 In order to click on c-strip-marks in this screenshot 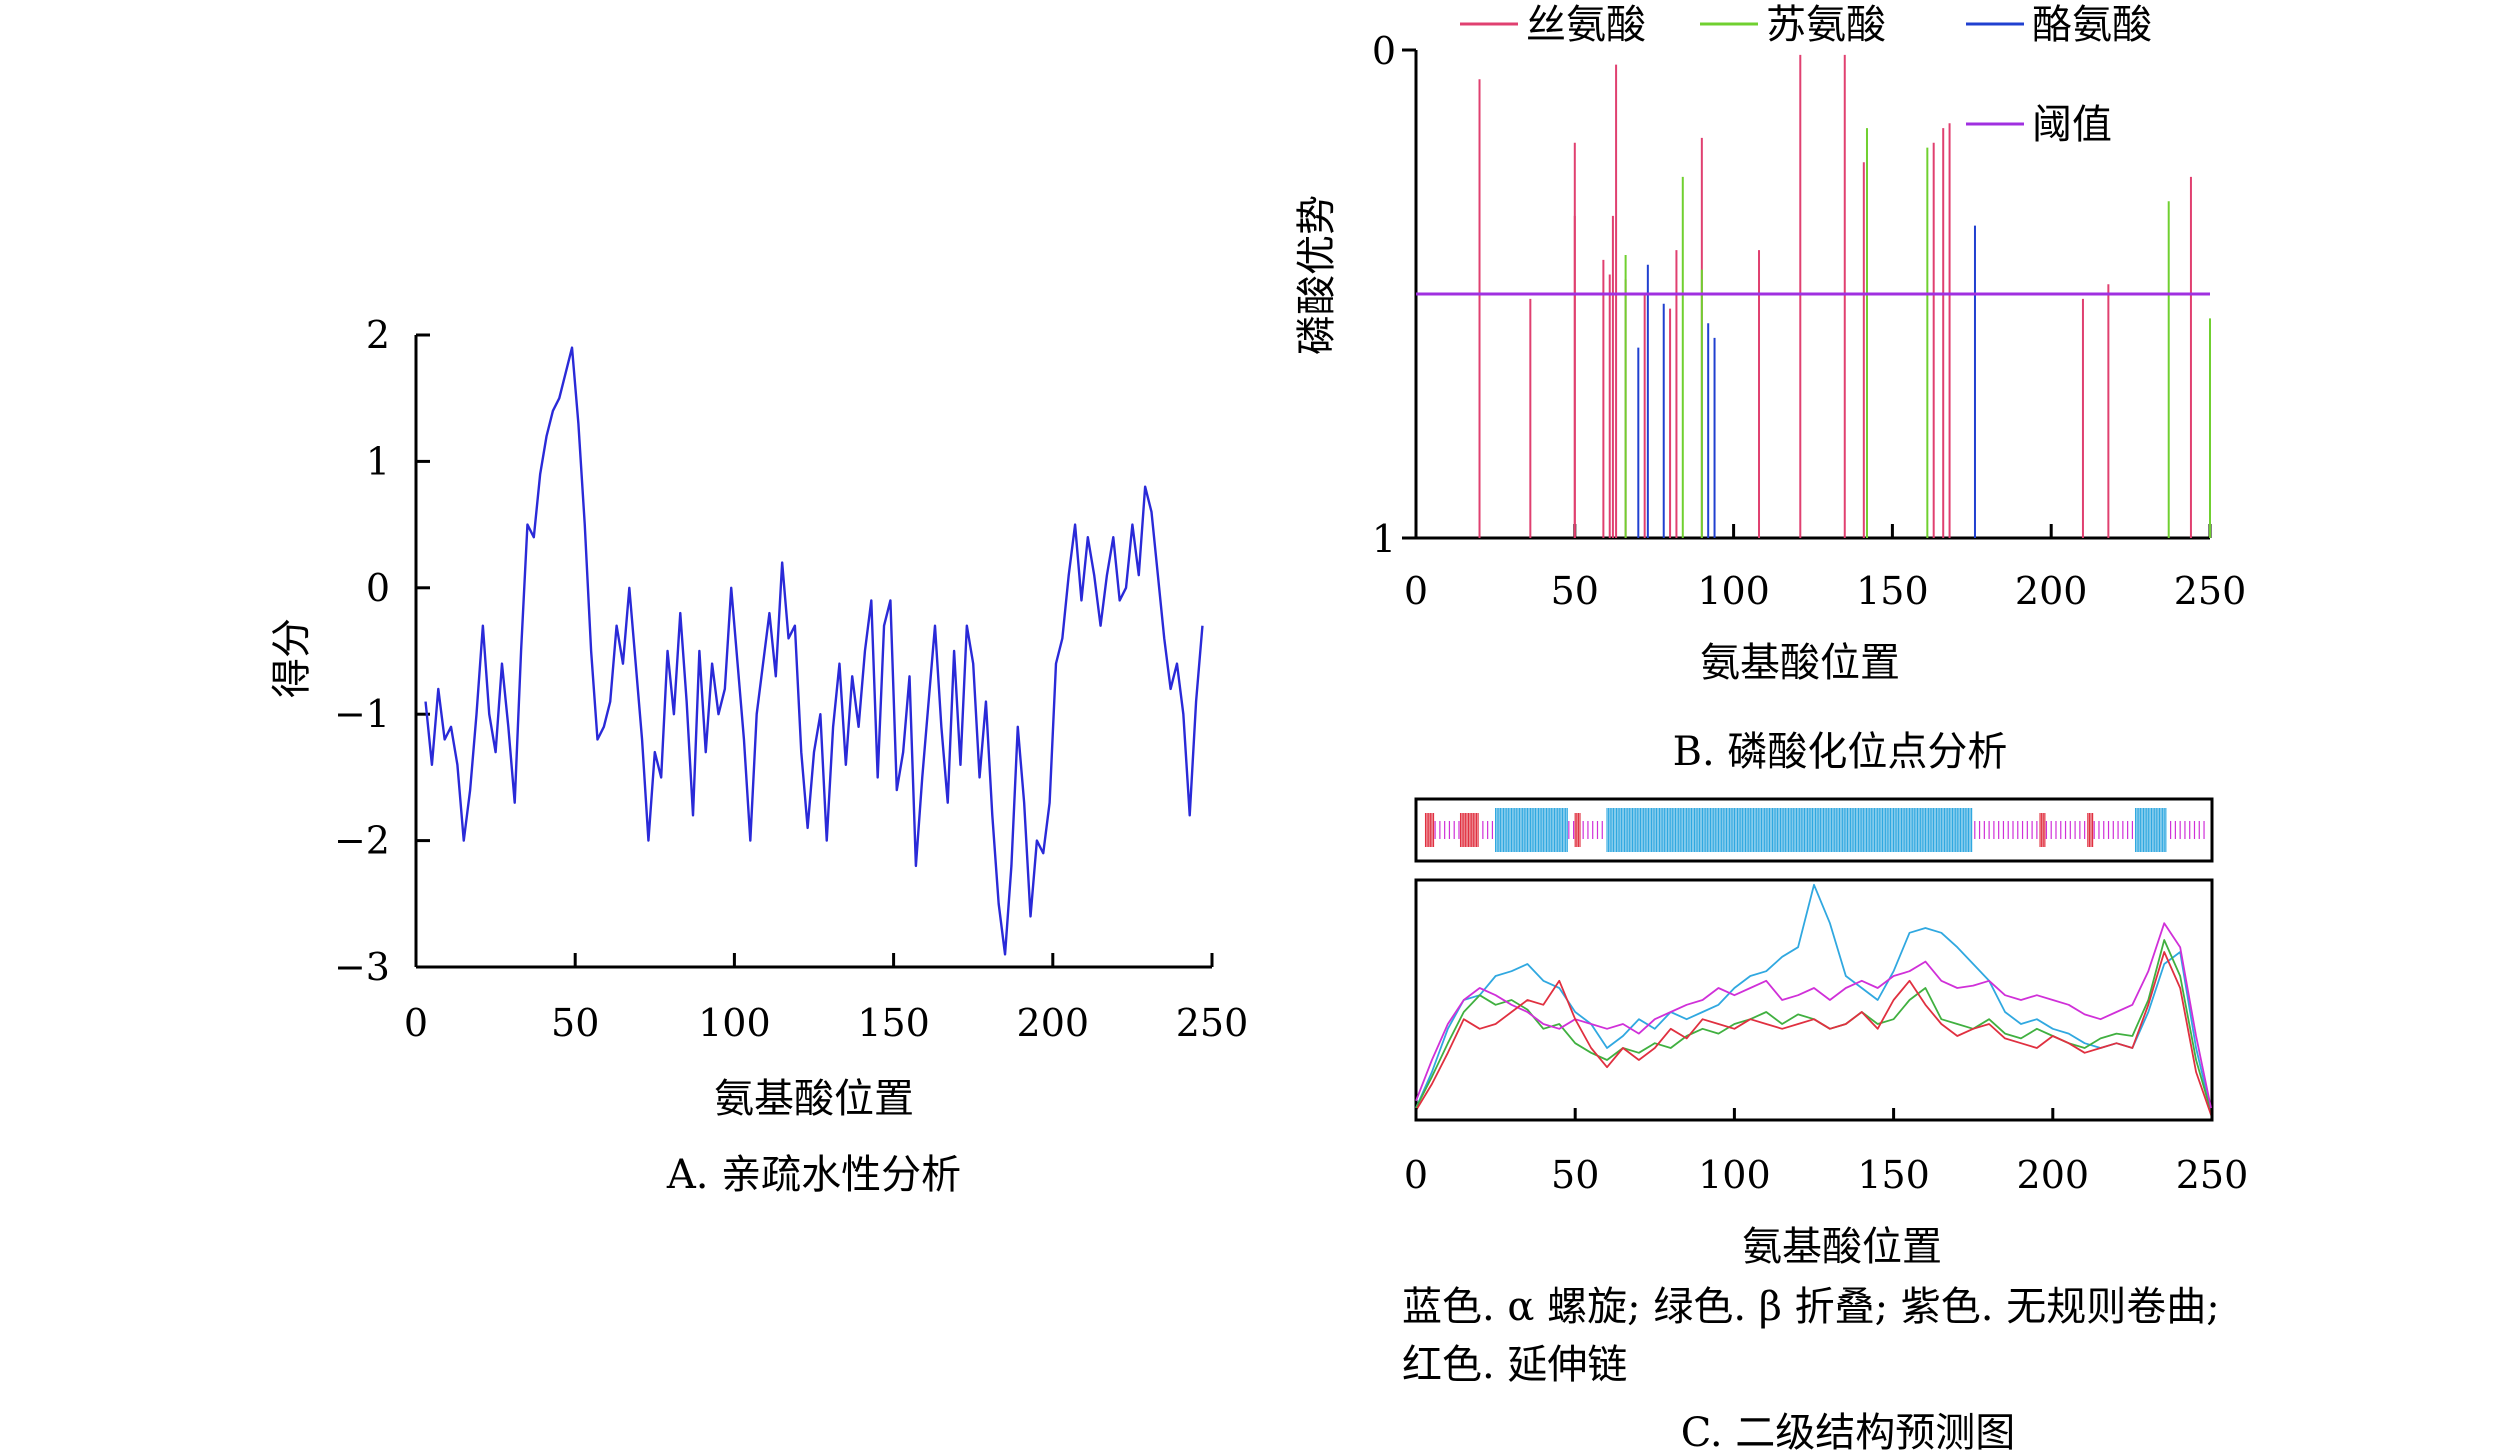, I will do `click(1814, 830)`.